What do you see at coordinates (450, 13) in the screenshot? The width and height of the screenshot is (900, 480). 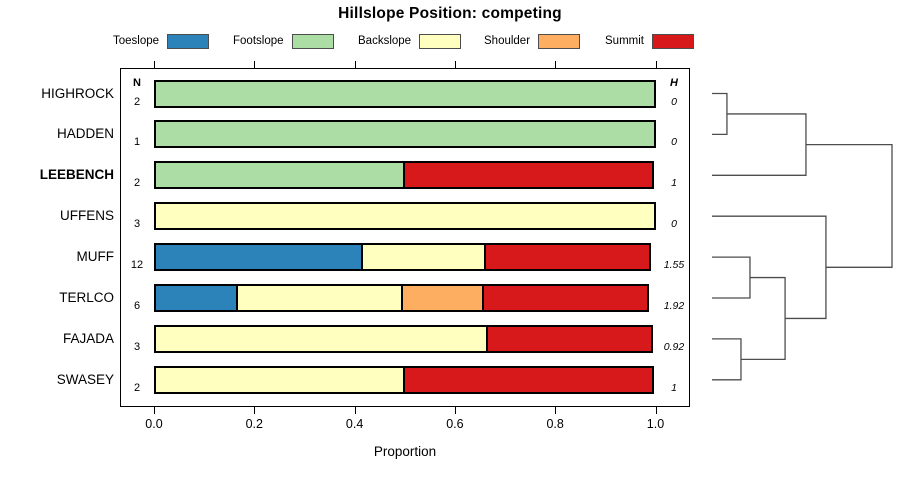 I see `chart-title: Hillslope Position: competing` at bounding box center [450, 13].